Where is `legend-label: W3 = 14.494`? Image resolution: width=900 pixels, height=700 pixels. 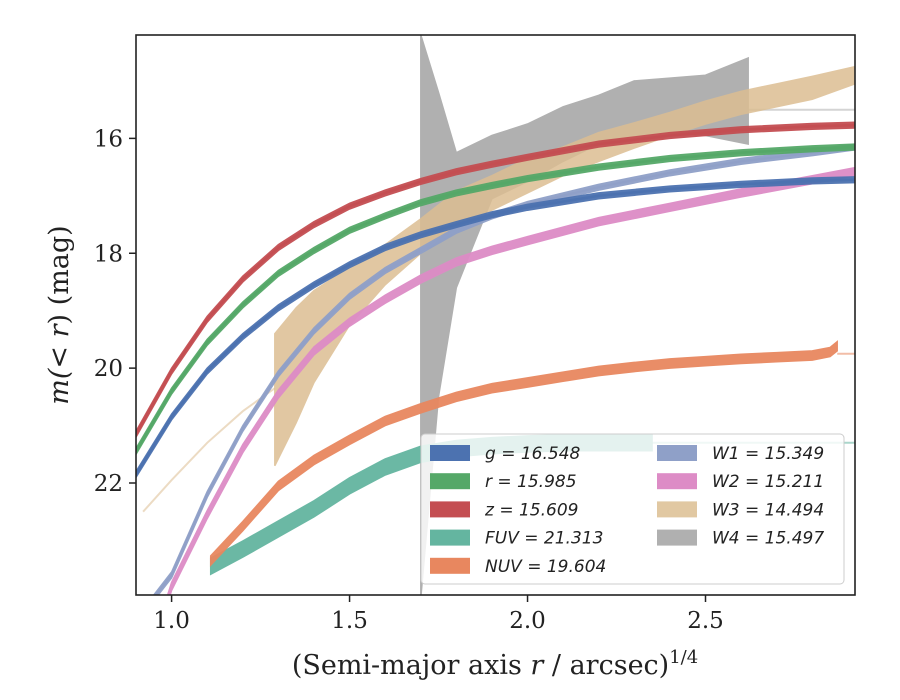 legend-label: W3 = 14.494 is located at coordinates (768, 510).